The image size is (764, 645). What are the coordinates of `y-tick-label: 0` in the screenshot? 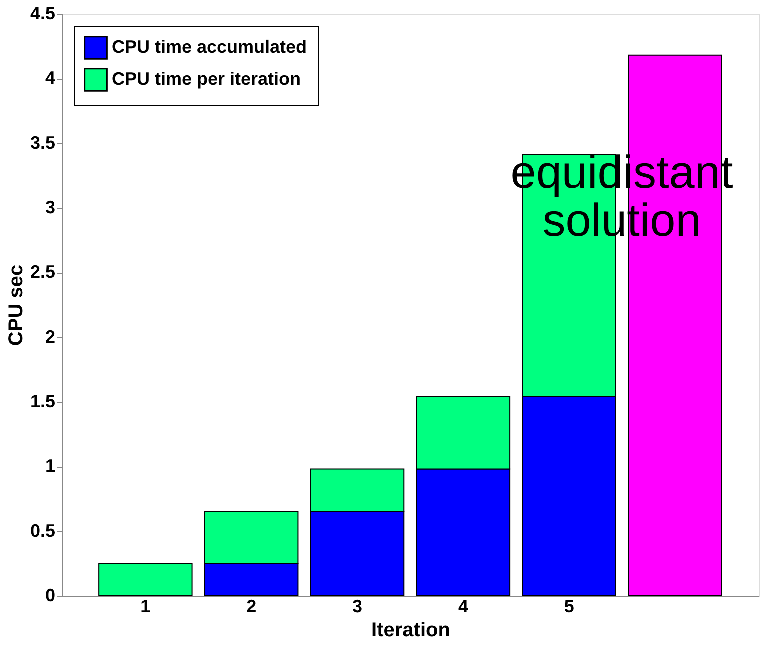 It's located at (50, 596).